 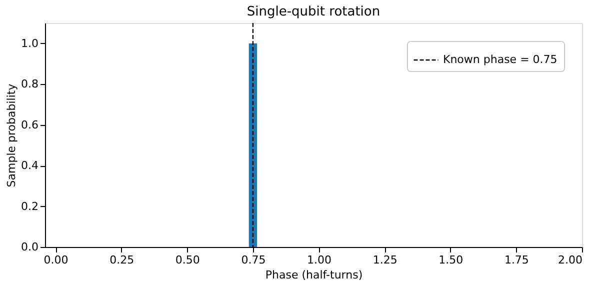 I want to click on y-tick-label: 0.2, so click(x=29, y=206).